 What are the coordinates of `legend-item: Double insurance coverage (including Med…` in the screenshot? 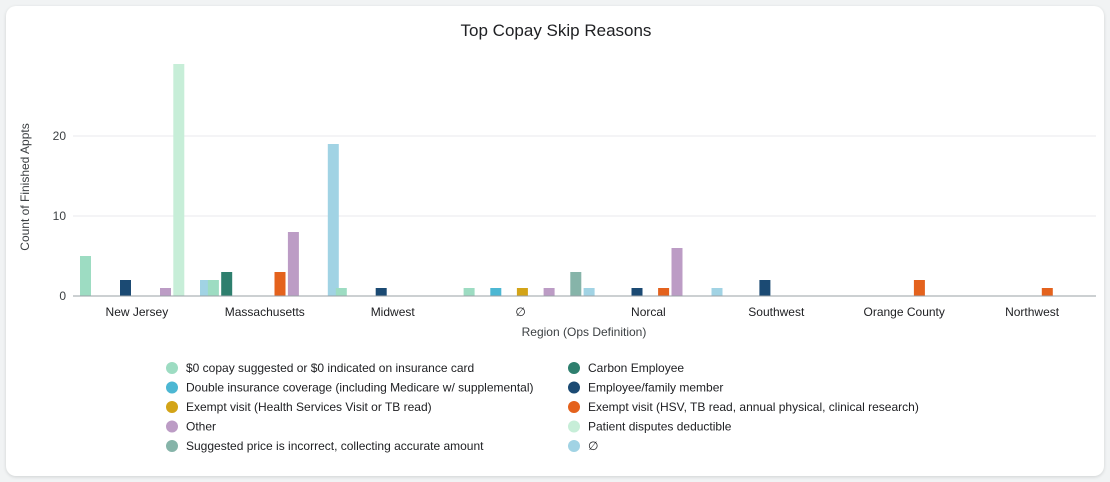 It's located at (350, 388).